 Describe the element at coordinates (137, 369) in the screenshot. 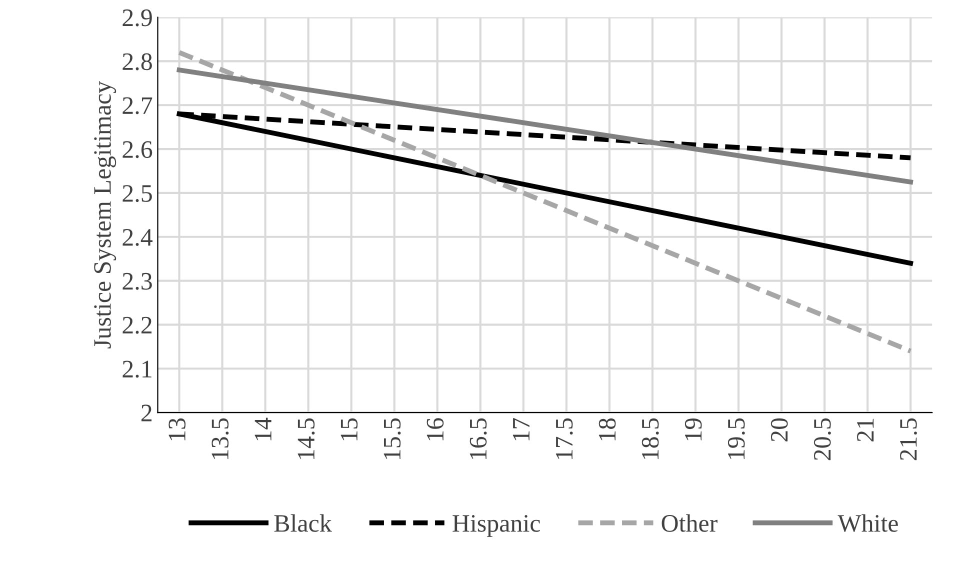

I see `y-tick-label: 2.1` at that location.